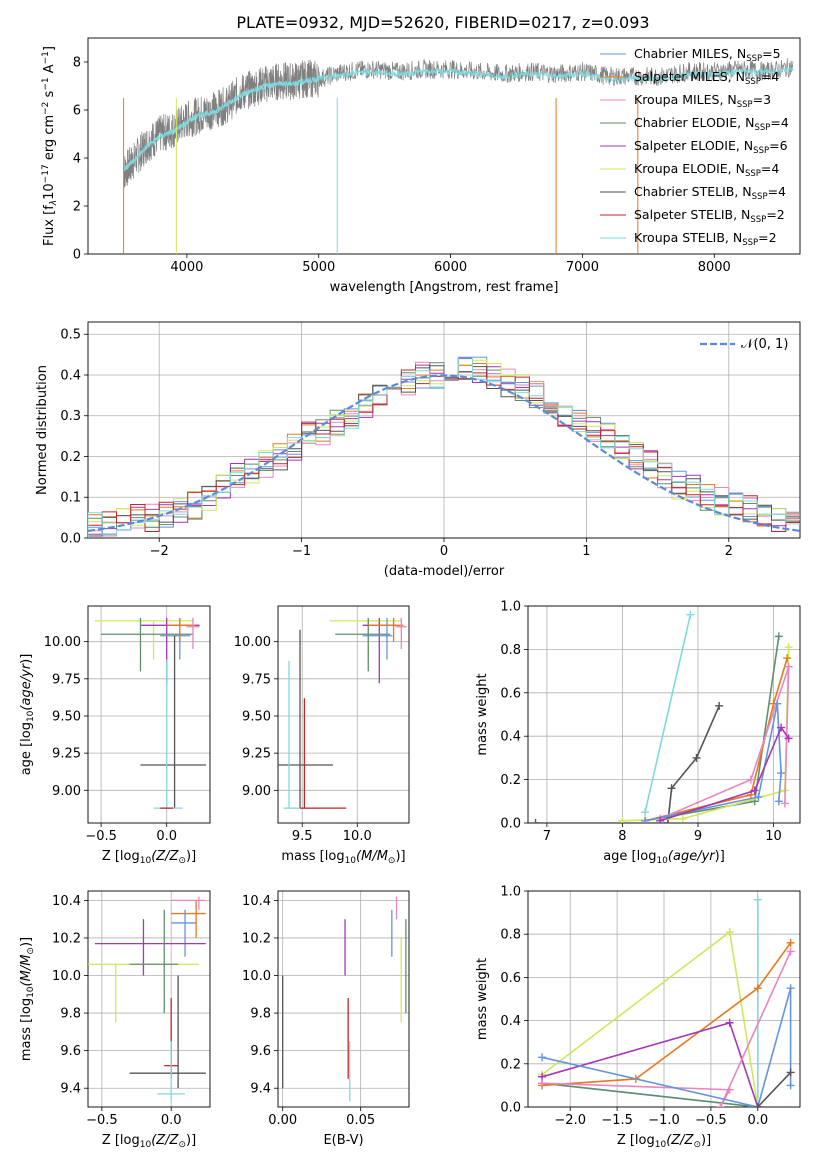  I want to click on x-tick-label: 7, so click(547, 836).